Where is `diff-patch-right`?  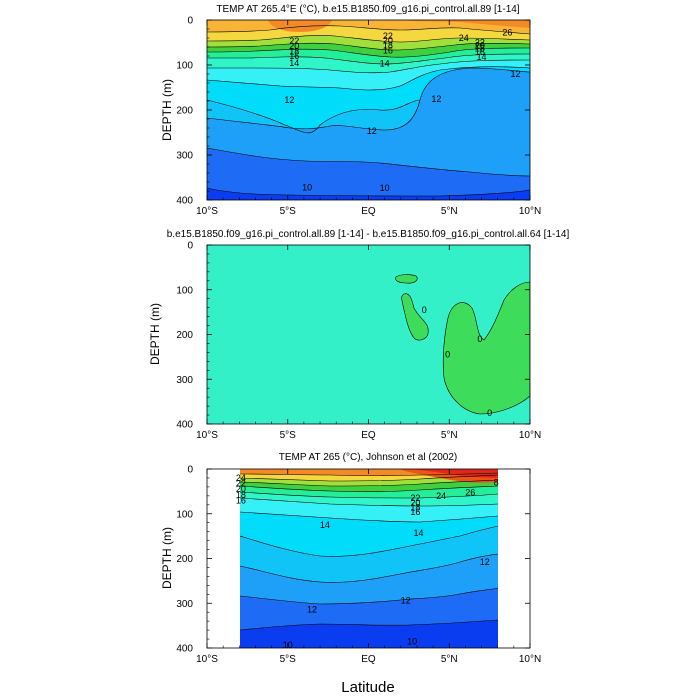 diff-patch-right is located at coordinates (486, 348).